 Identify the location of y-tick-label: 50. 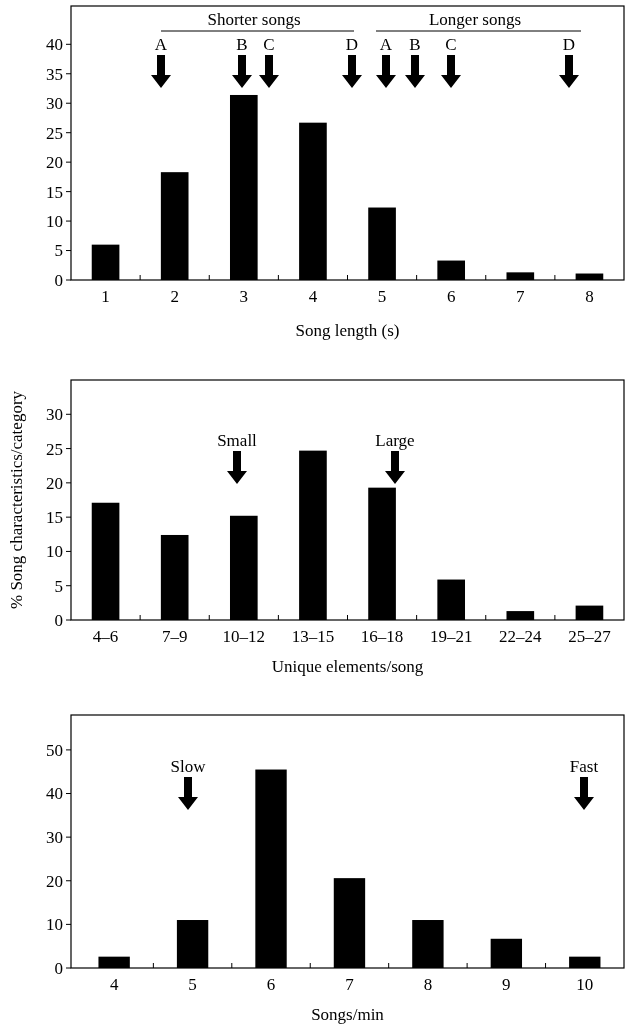
(54, 750).